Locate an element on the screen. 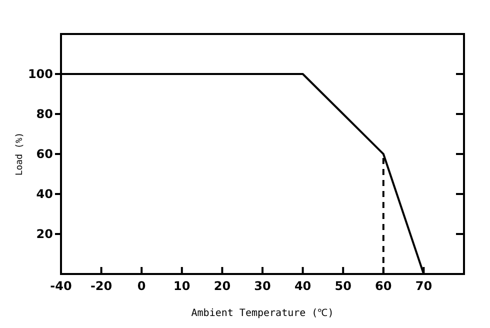 This screenshot has height=328, width=490. y-tick-label: 80 is located at coordinates (44, 114).